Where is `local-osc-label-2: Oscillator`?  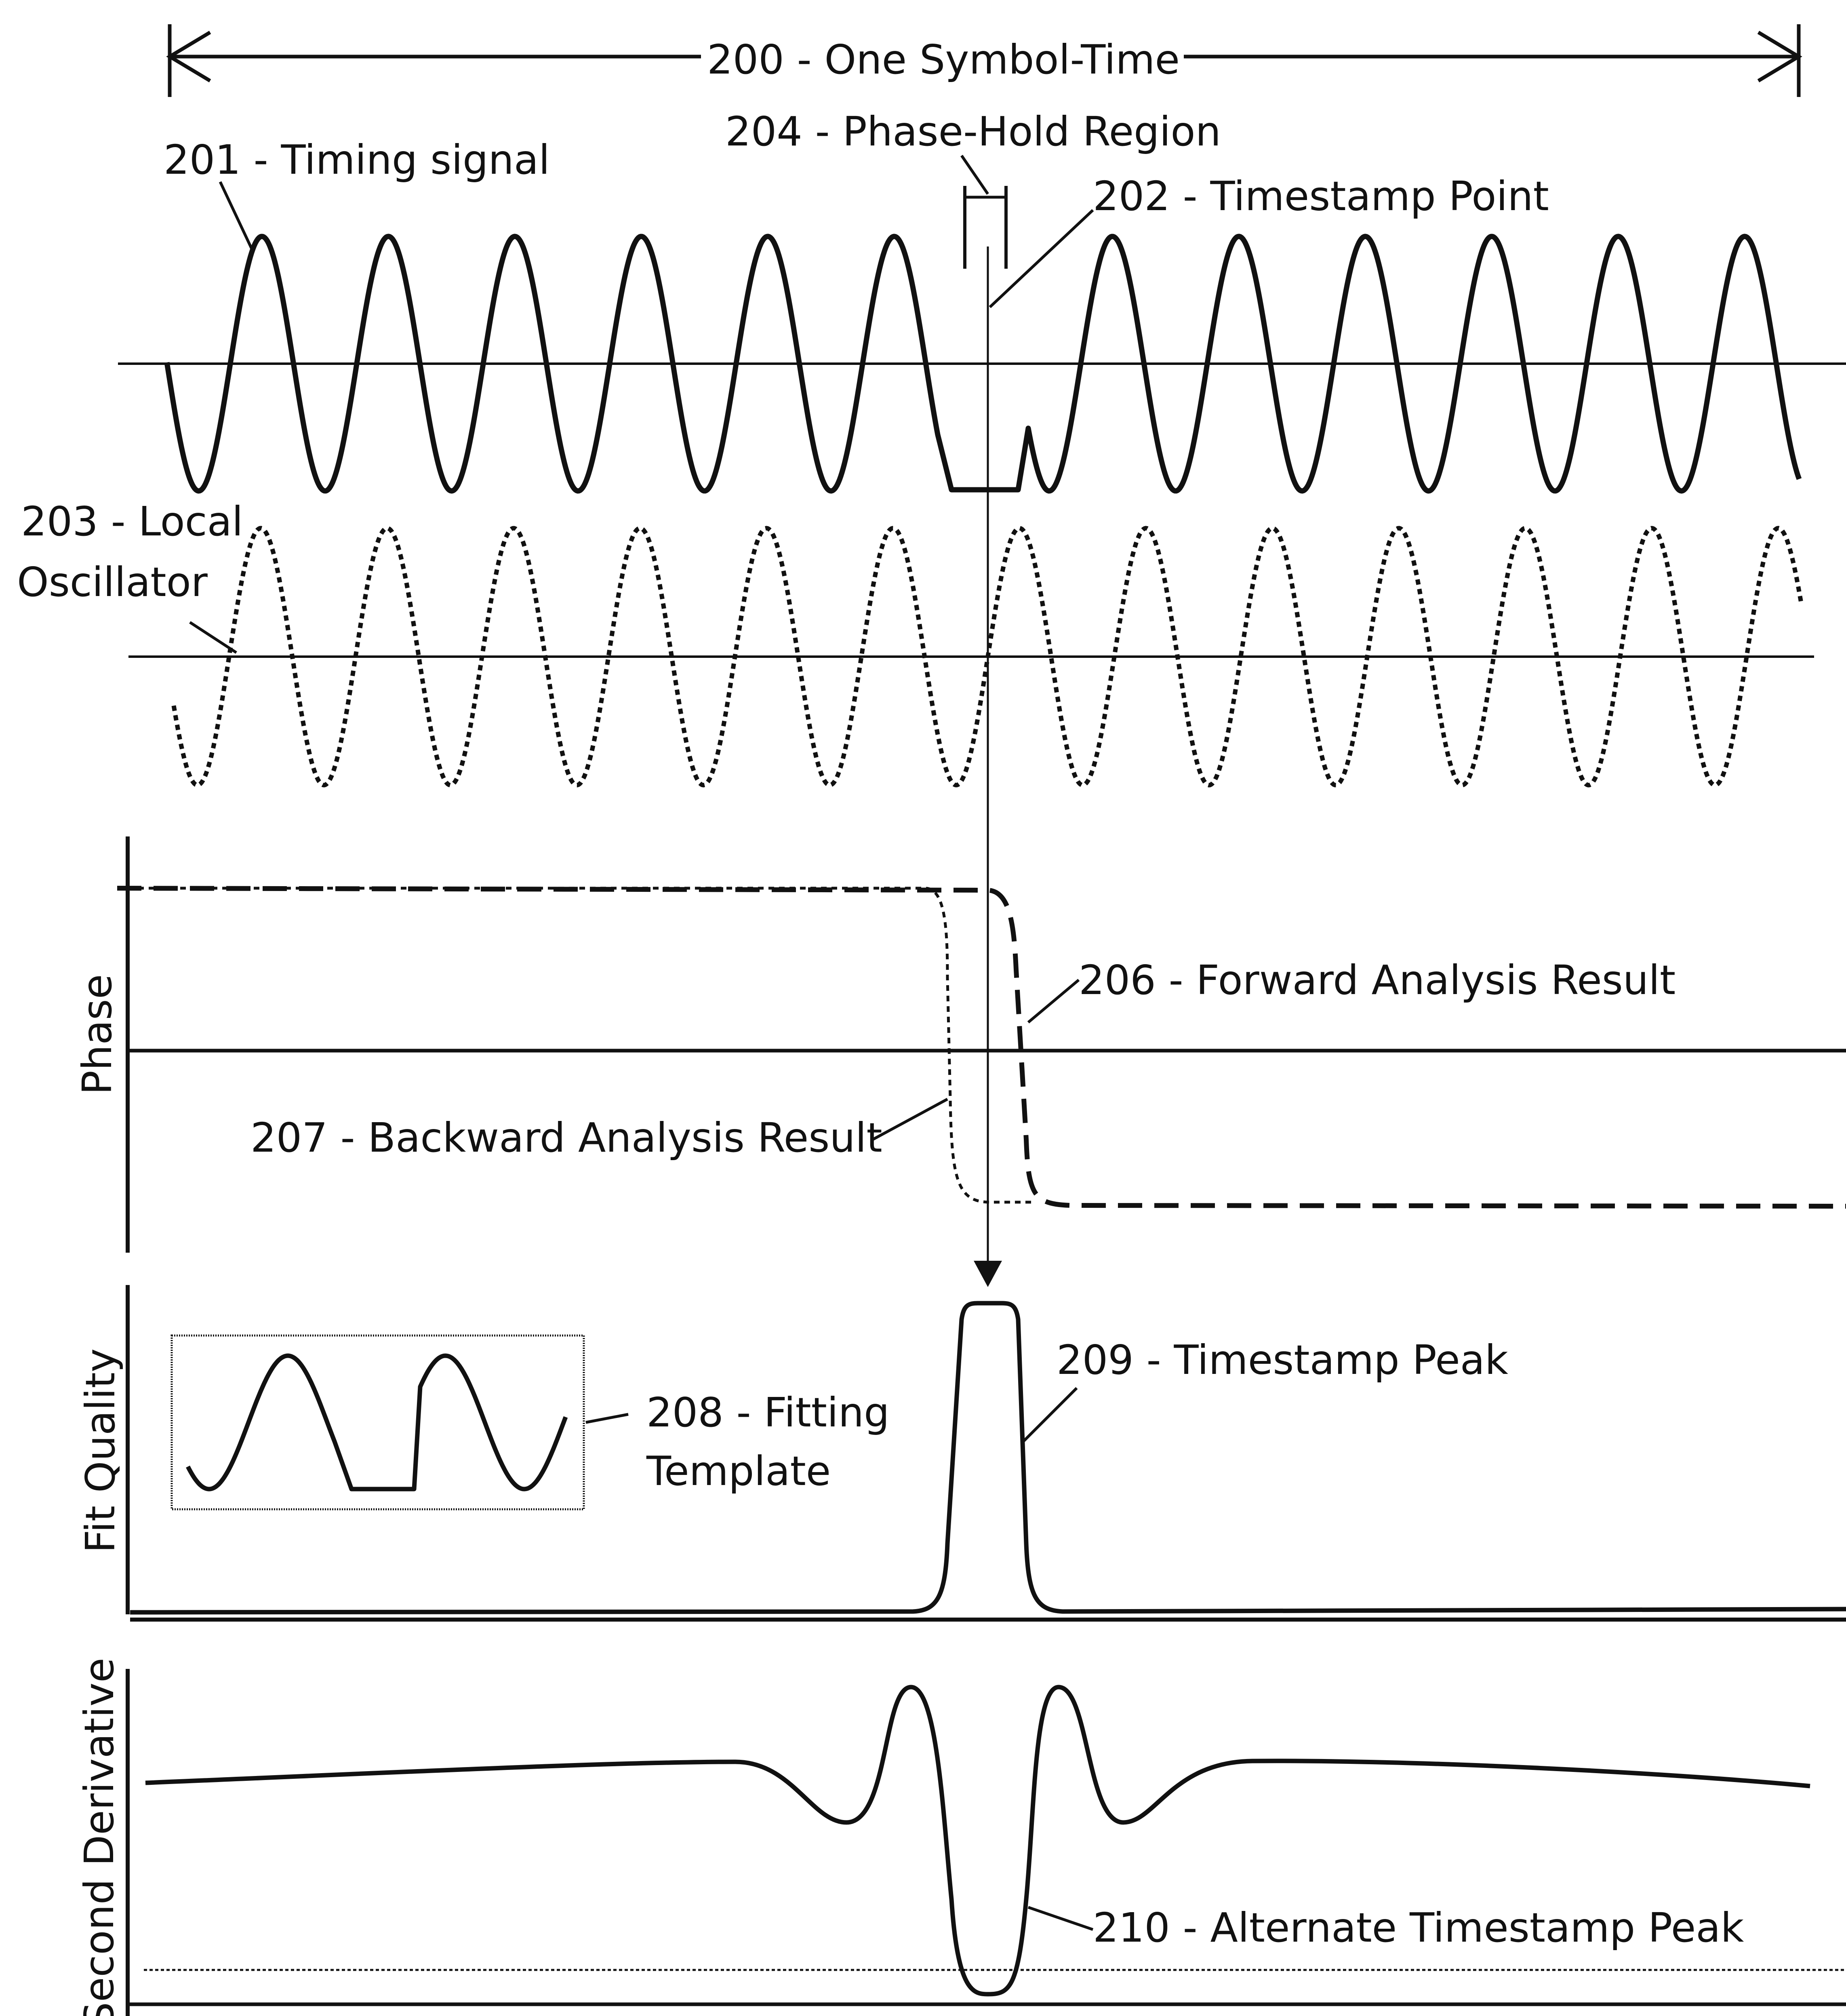
local-osc-label-2: Oscillator is located at coordinates (112, 582).